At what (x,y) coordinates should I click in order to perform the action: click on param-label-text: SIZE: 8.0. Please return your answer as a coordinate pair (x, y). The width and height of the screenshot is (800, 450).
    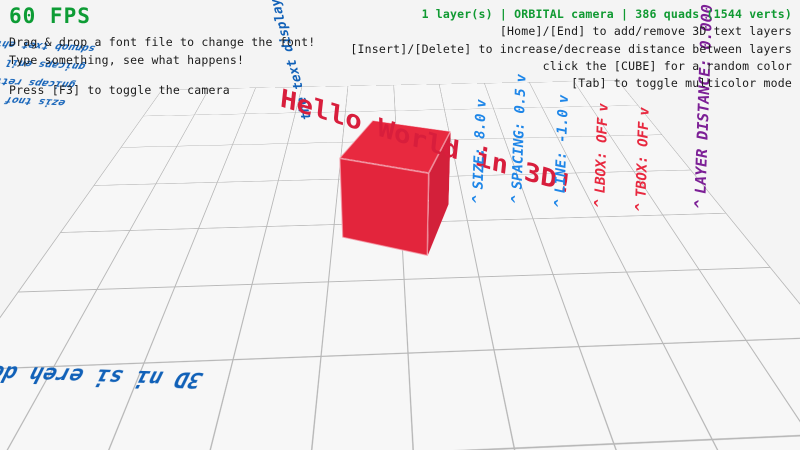
    Looking at the image, I should click on (480, 152).